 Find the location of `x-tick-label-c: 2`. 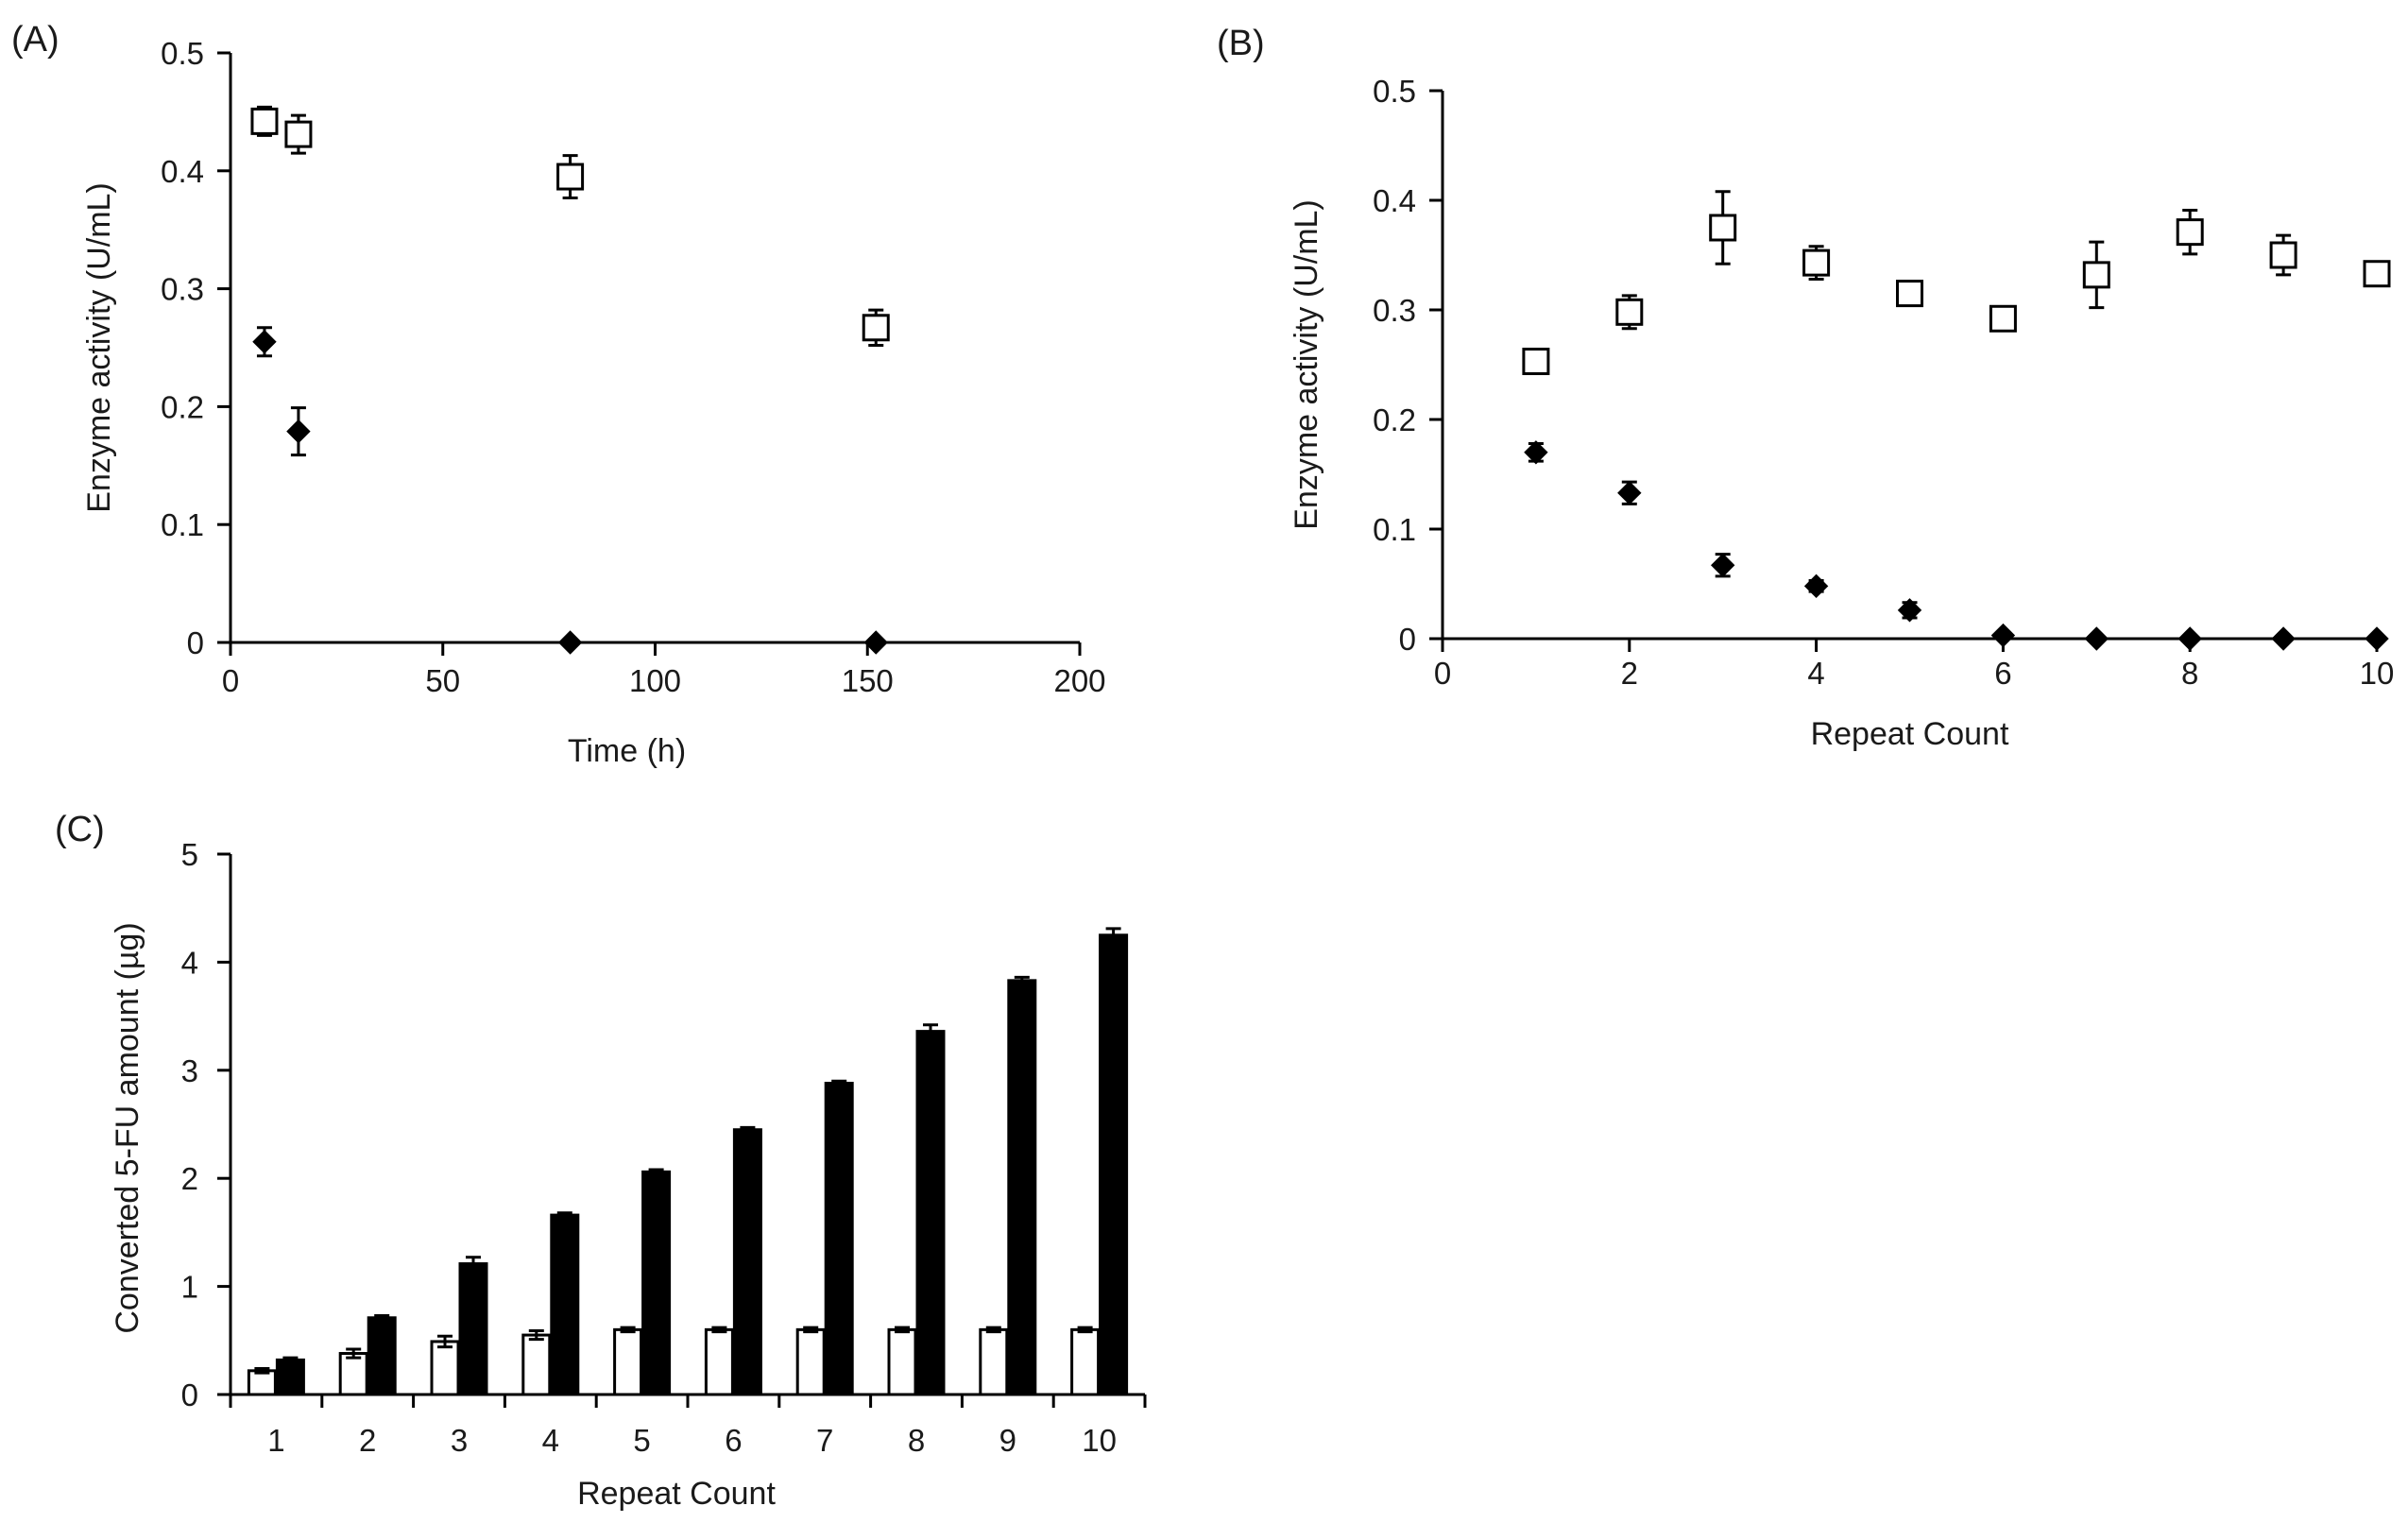

x-tick-label-c: 2 is located at coordinates (367, 1440).